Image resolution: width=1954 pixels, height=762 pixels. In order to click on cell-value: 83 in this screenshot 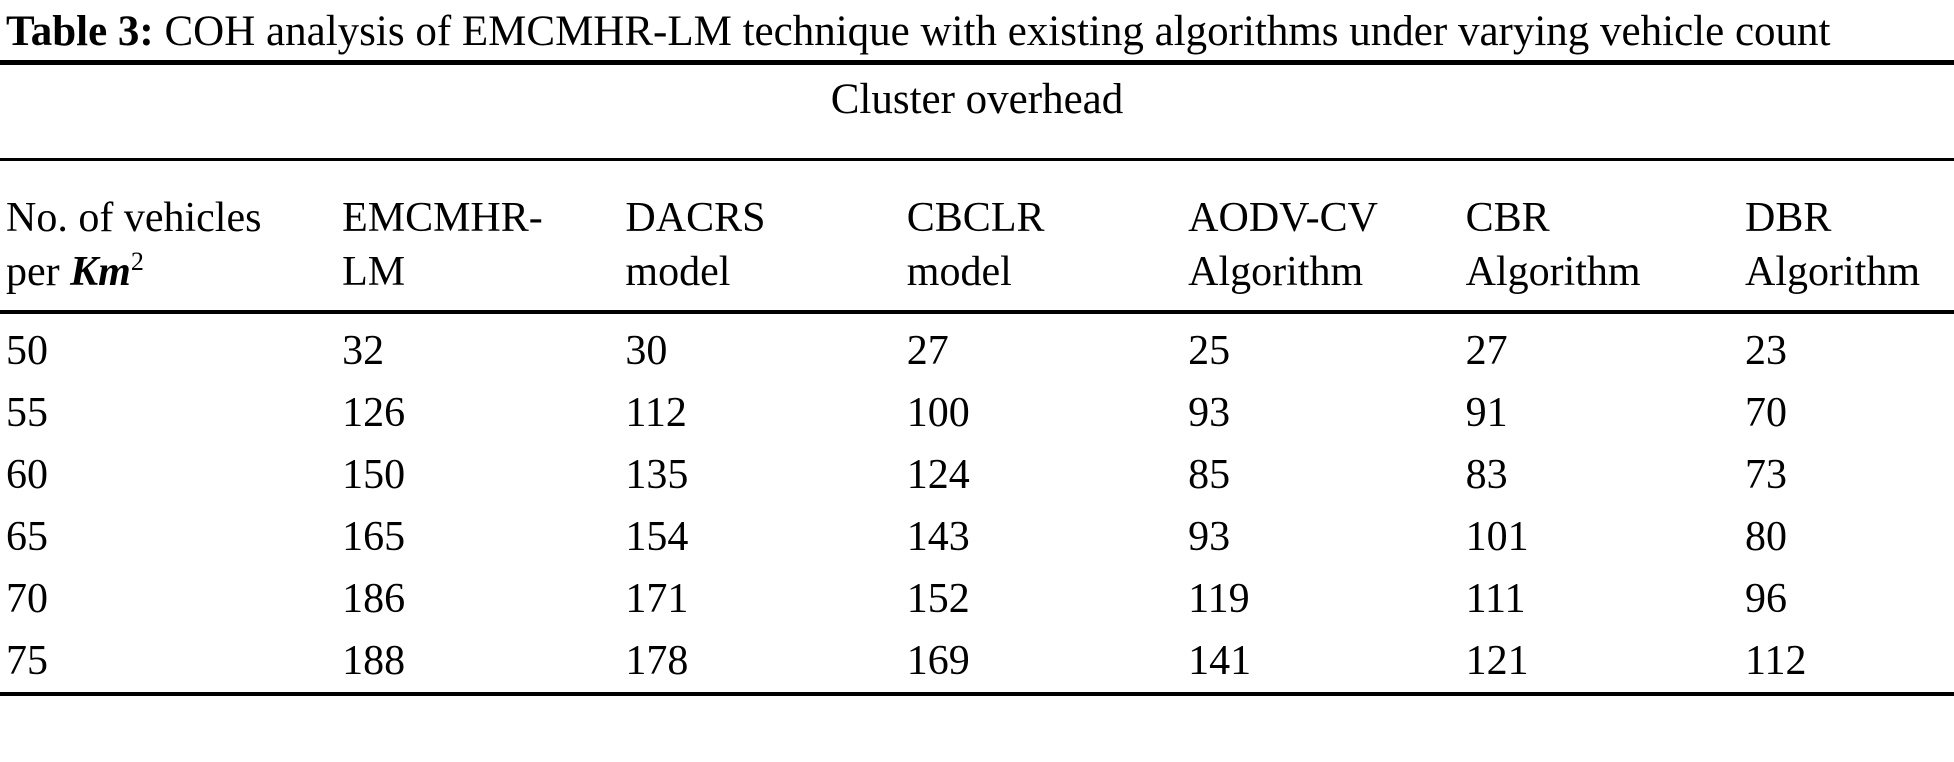, I will do `click(1486, 474)`.